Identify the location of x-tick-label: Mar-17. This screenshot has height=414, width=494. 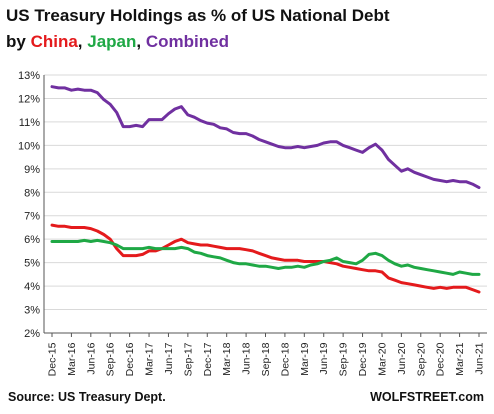
(150, 358).